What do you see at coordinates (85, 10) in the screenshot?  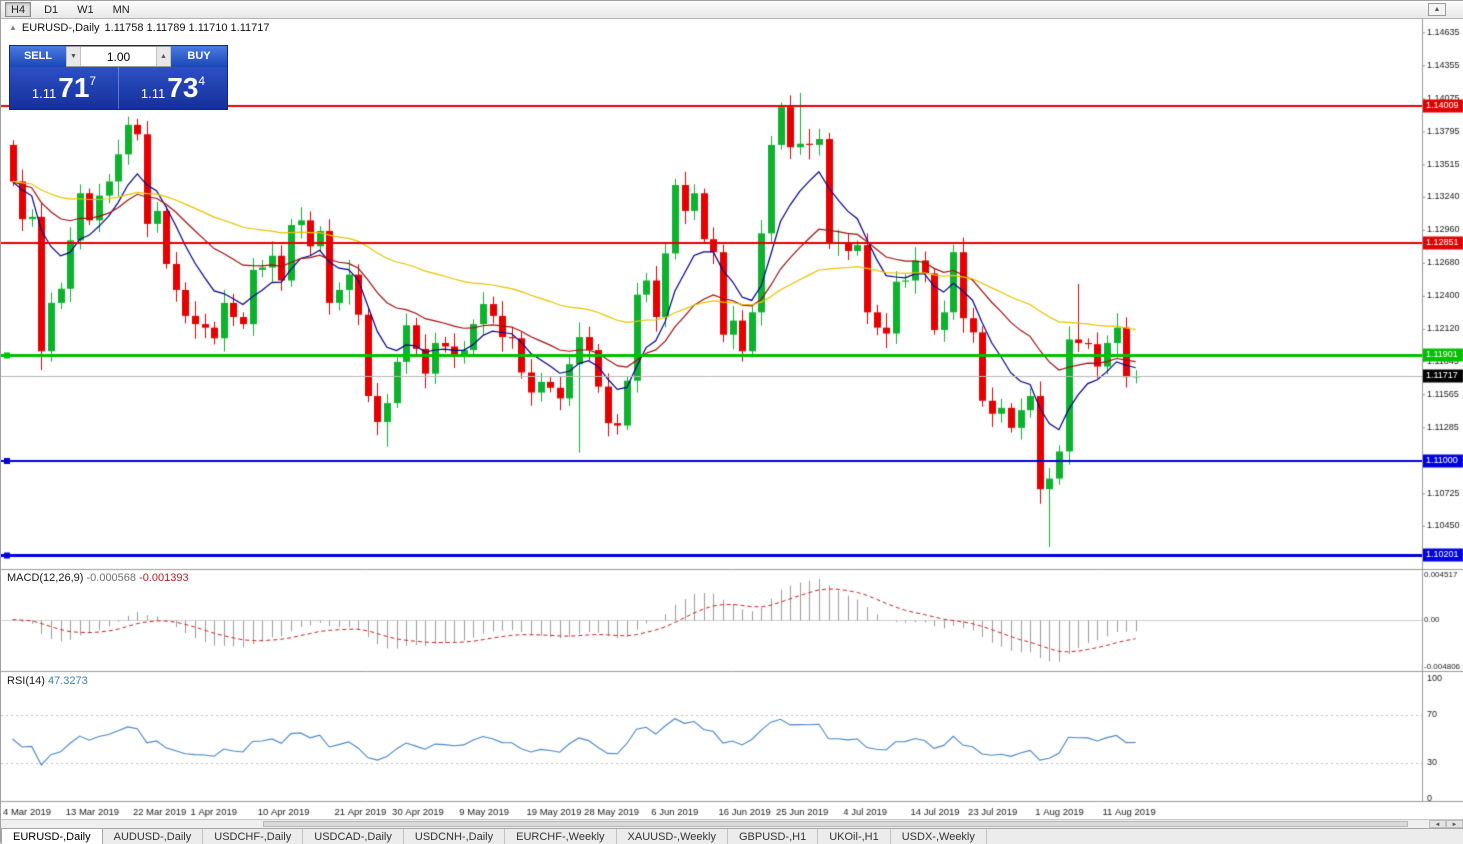 I see `timeframe-button-w1: W1` at bounding box center [85, 10].